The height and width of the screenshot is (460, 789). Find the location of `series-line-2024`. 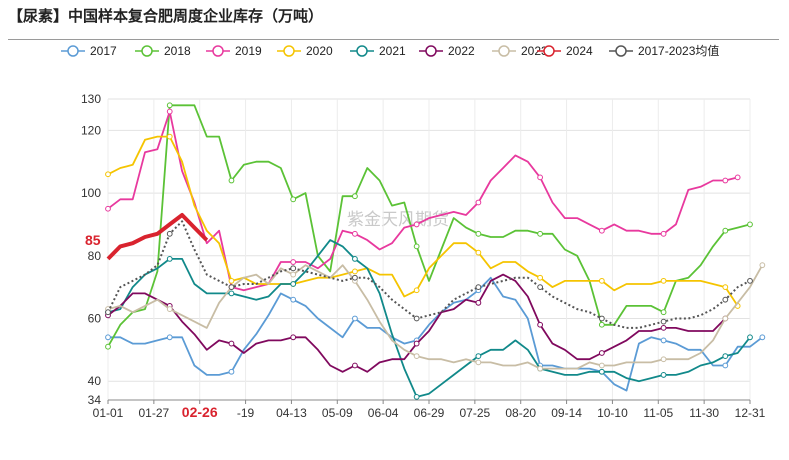

series-line-2024 is located at coordinates (157, 237).